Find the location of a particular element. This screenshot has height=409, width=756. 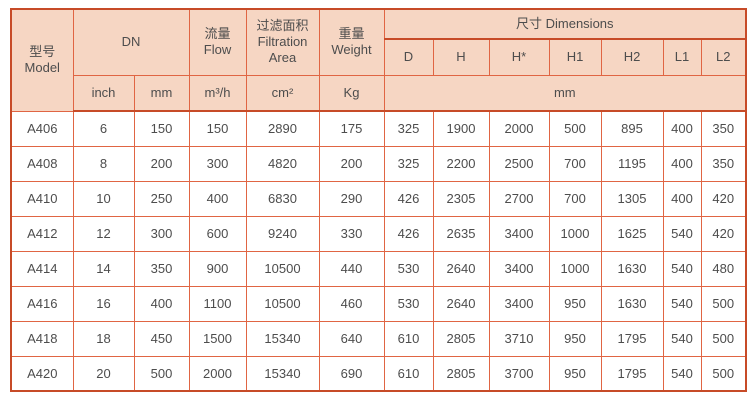

cell-weight: 460 is located at coordinates (351, 303).